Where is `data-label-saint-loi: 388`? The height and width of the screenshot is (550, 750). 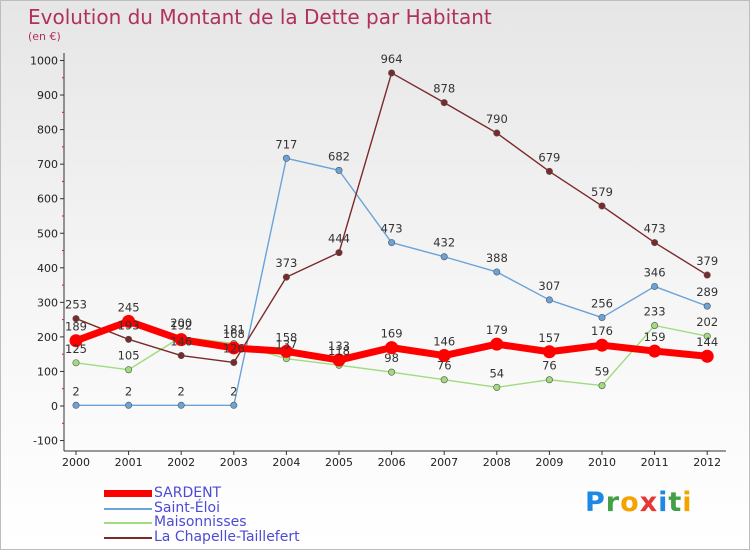 data-label-saint-loi: 388 is located at coordinates (497, 258).